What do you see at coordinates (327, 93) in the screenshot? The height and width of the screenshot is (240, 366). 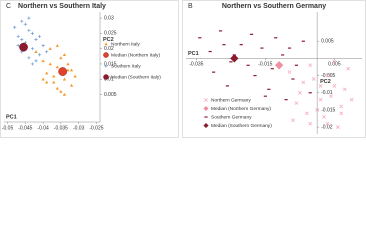 I see `y-tick-label: -0.01` at bounding box center [327, 93].